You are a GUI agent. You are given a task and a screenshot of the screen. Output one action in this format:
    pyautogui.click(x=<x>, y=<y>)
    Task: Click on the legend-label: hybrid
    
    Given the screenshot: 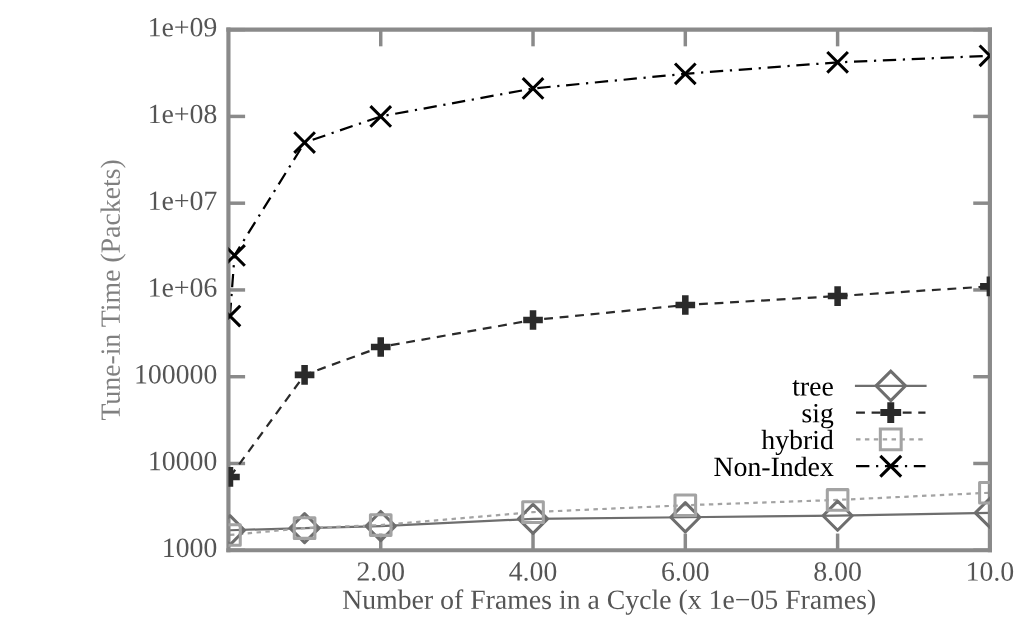 What is the action you would take?
    pyautogui.click(x=797, y=442)
    